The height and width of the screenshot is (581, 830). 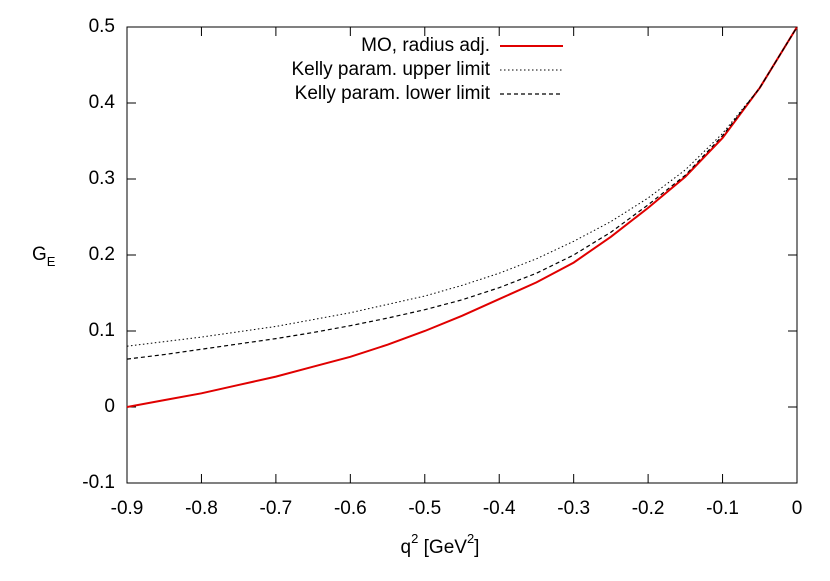 What do you see at coordinates (276, 508) in the screenshot?
I see `x-tick-label: -0.7` at bounding box center [276, 508].